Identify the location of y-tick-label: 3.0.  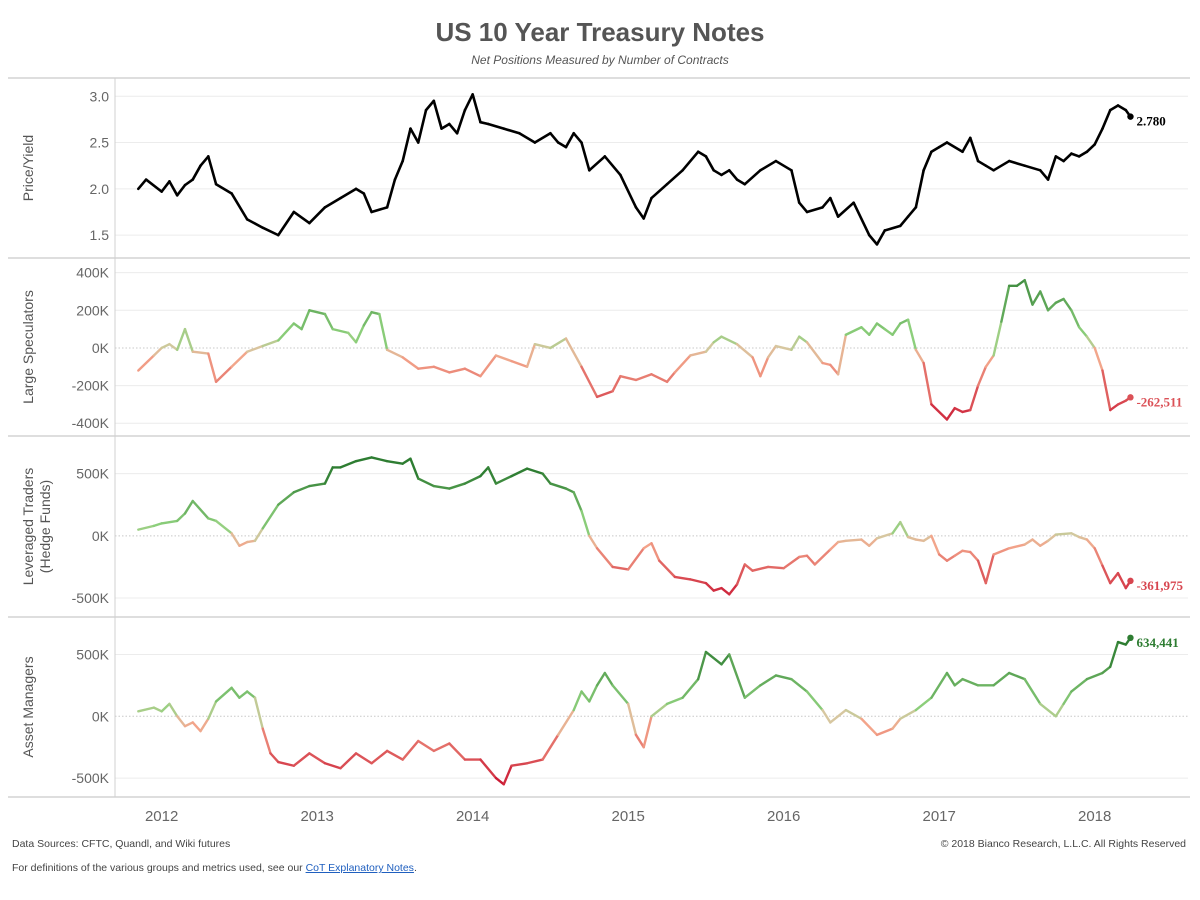
(100, 96).